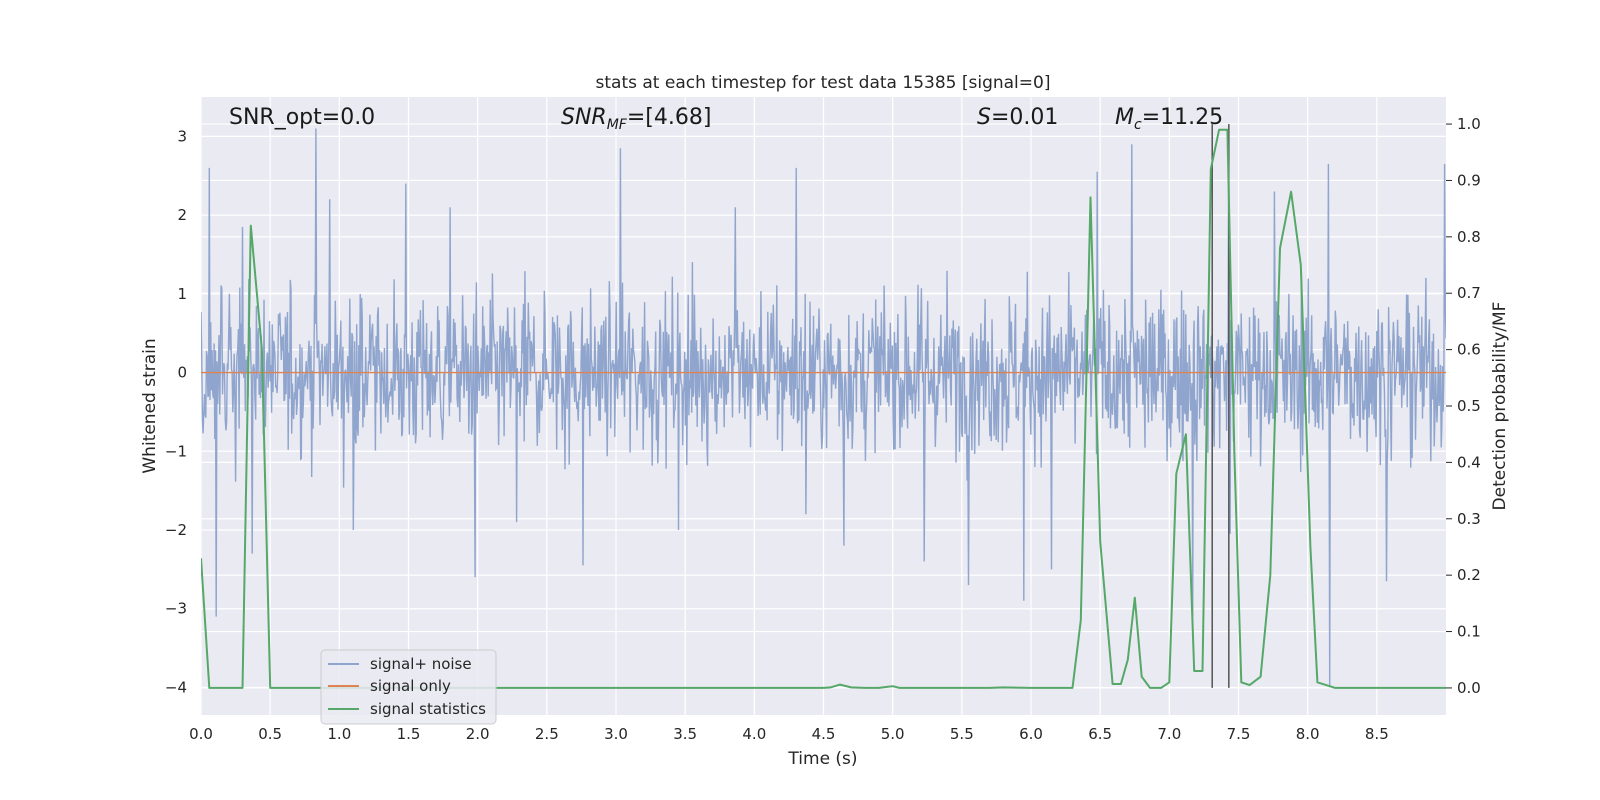 This screenshot has height=800, width=1600. What do you see at coordinates (176, 530) in the screenshot?
I see `y-tick-label: −2` at bounding box center [176, 530].